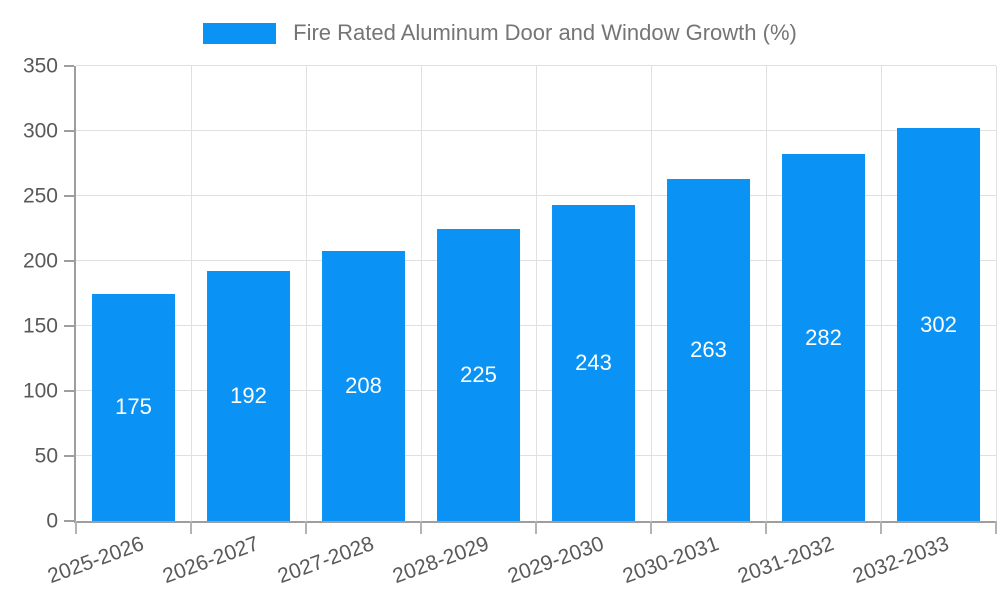  What do you see at coordinates (46, 456) in the screenshot?
I see `y-tick-label: 50` at bounding box center [46, 456].